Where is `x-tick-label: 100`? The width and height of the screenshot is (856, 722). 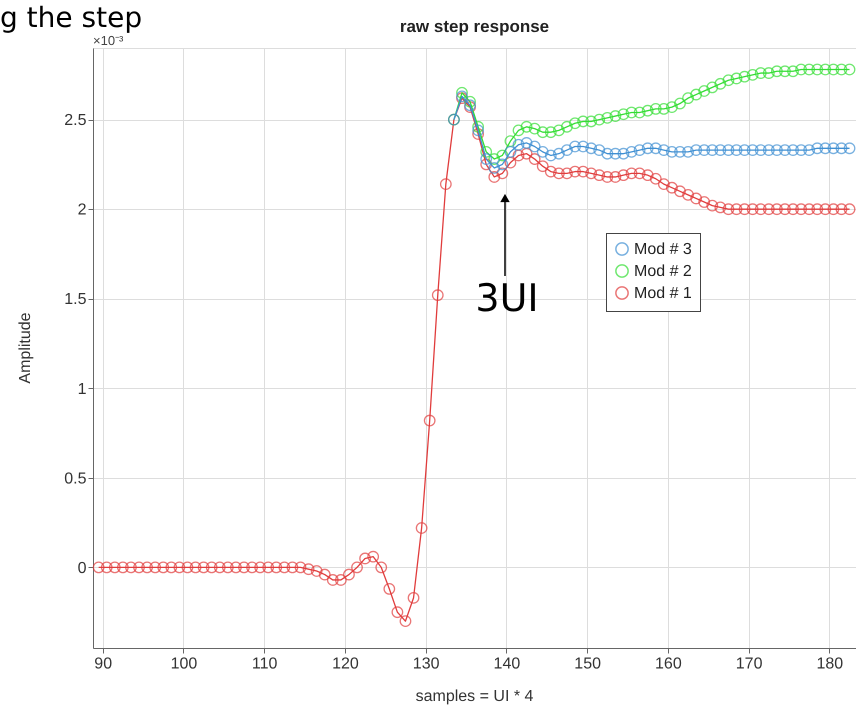
x-tick-label: 100 is located at coordinates (184, 664).